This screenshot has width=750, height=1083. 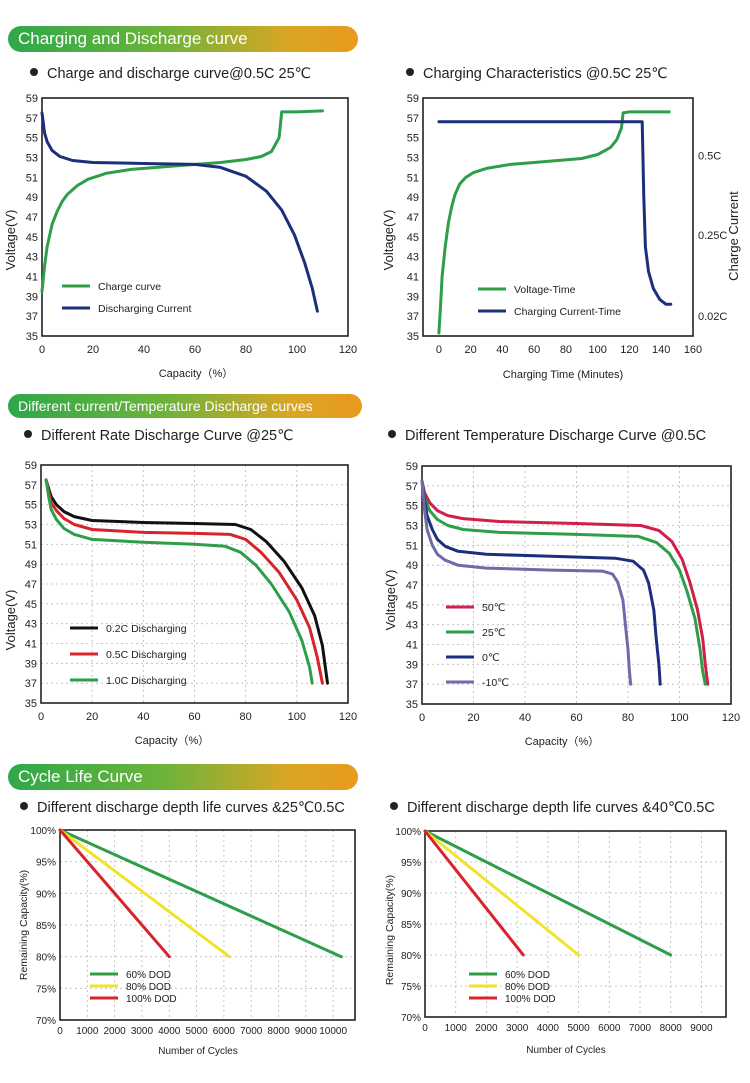 What do you see at coordinates (411, 925) in the screenshot?
I see `y-tick-label: 85%` at bounding box center [411, 925].